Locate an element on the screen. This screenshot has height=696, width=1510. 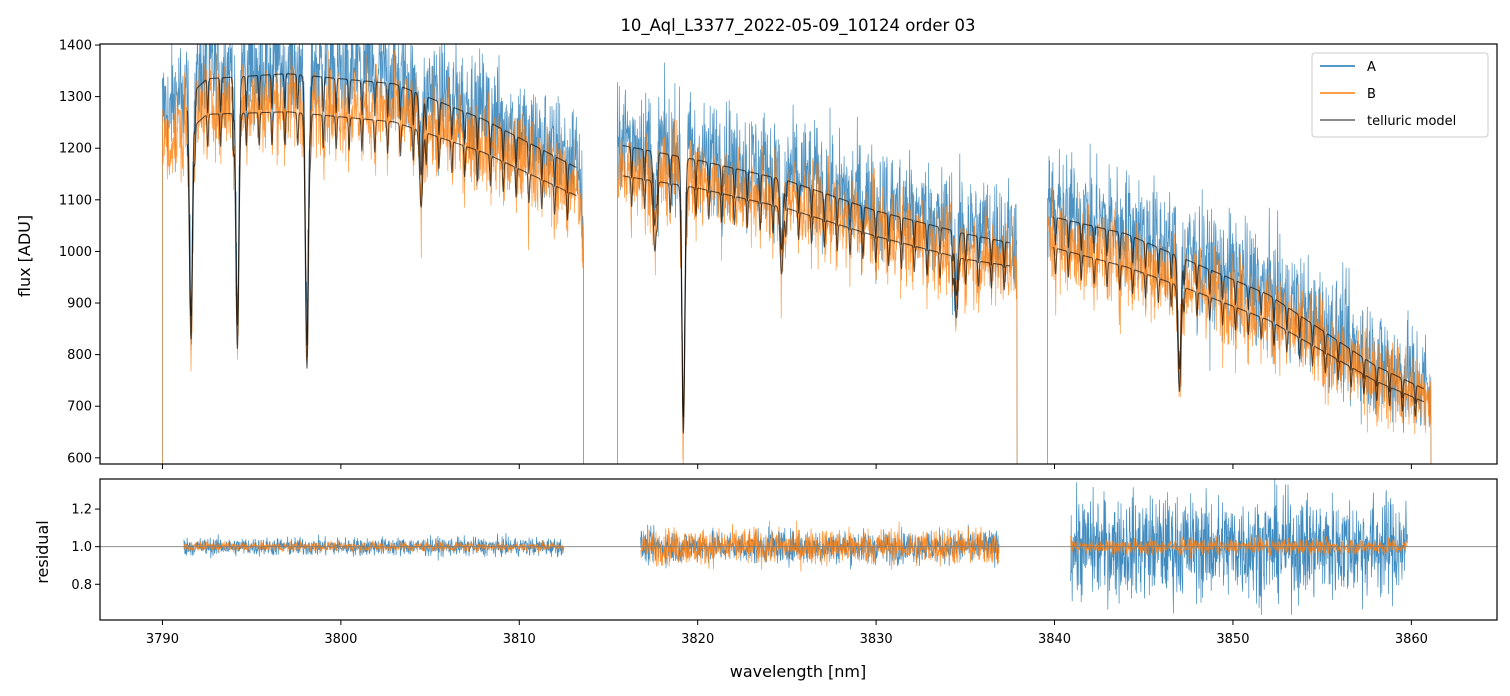
bottom-x-axis: 3790 3800 3810 3820 3830 3840 3850 3860 is located at coordinates (787, 633).